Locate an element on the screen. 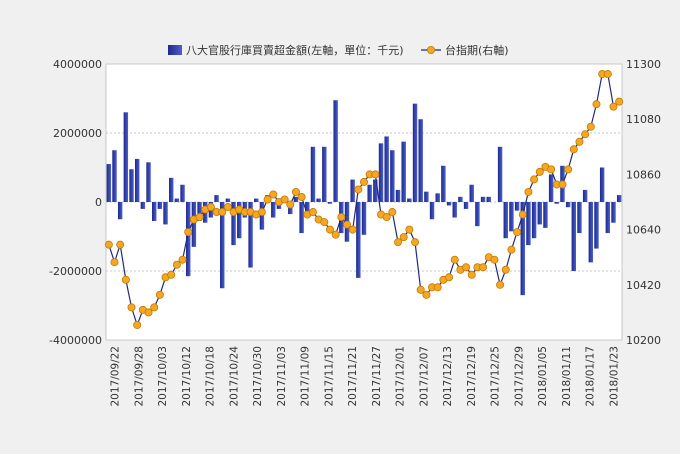 The height and width of the screenshot is (454, 680). legend-line-label: 台指期(右軸) is located at coordinates (477, 50).